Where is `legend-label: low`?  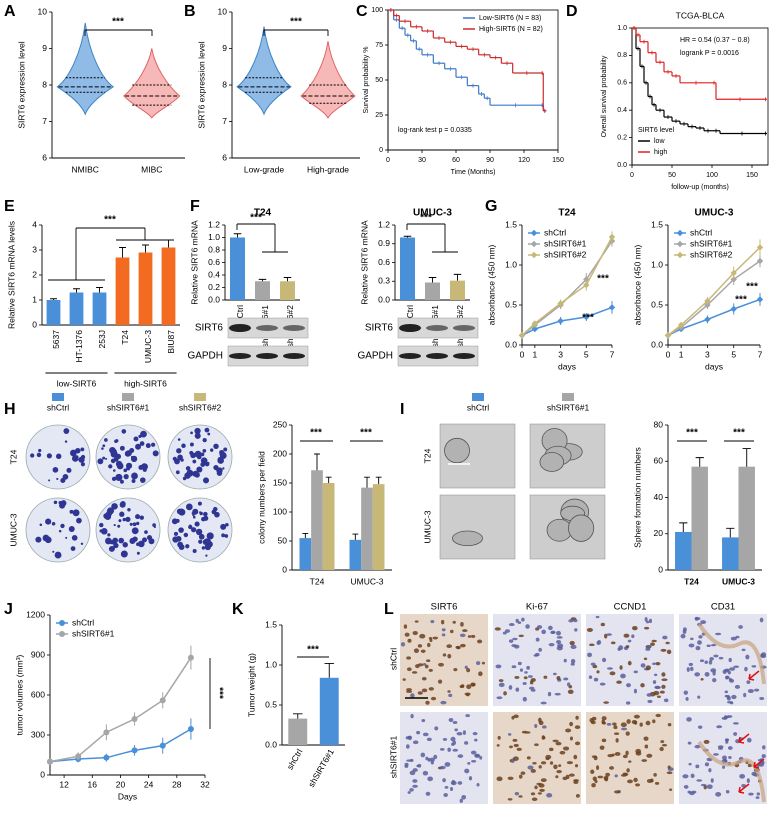
legend-label: low is located at coordinates (659, 141).